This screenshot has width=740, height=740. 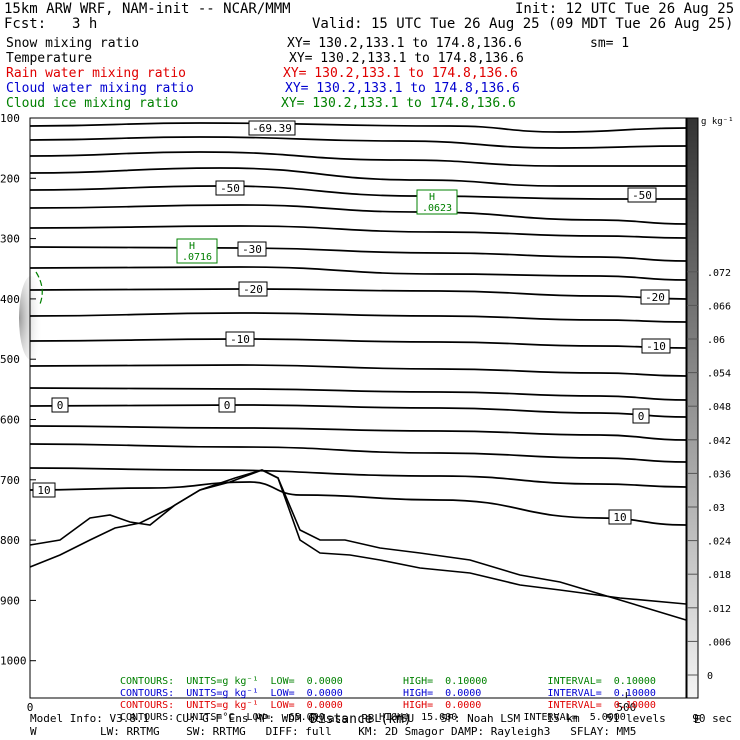 I want to click on colorbar-tick-label: .012, so click(x=719, y=609).